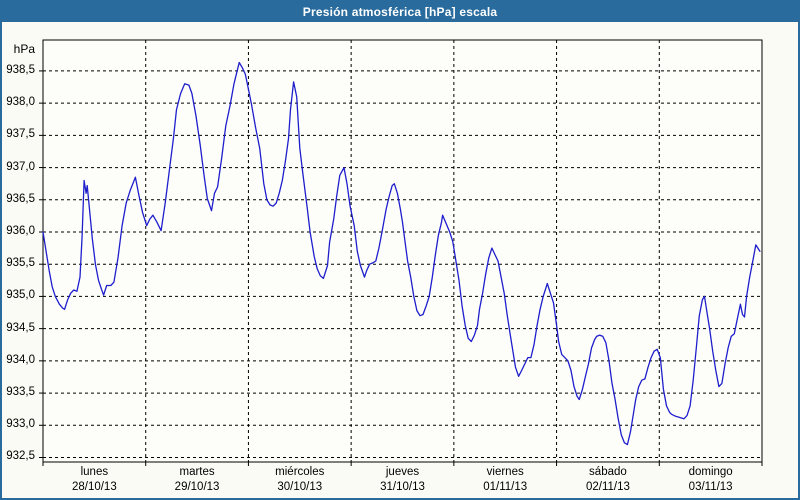  I want to click on y-tick-label: 936,5, so click(20, 198).